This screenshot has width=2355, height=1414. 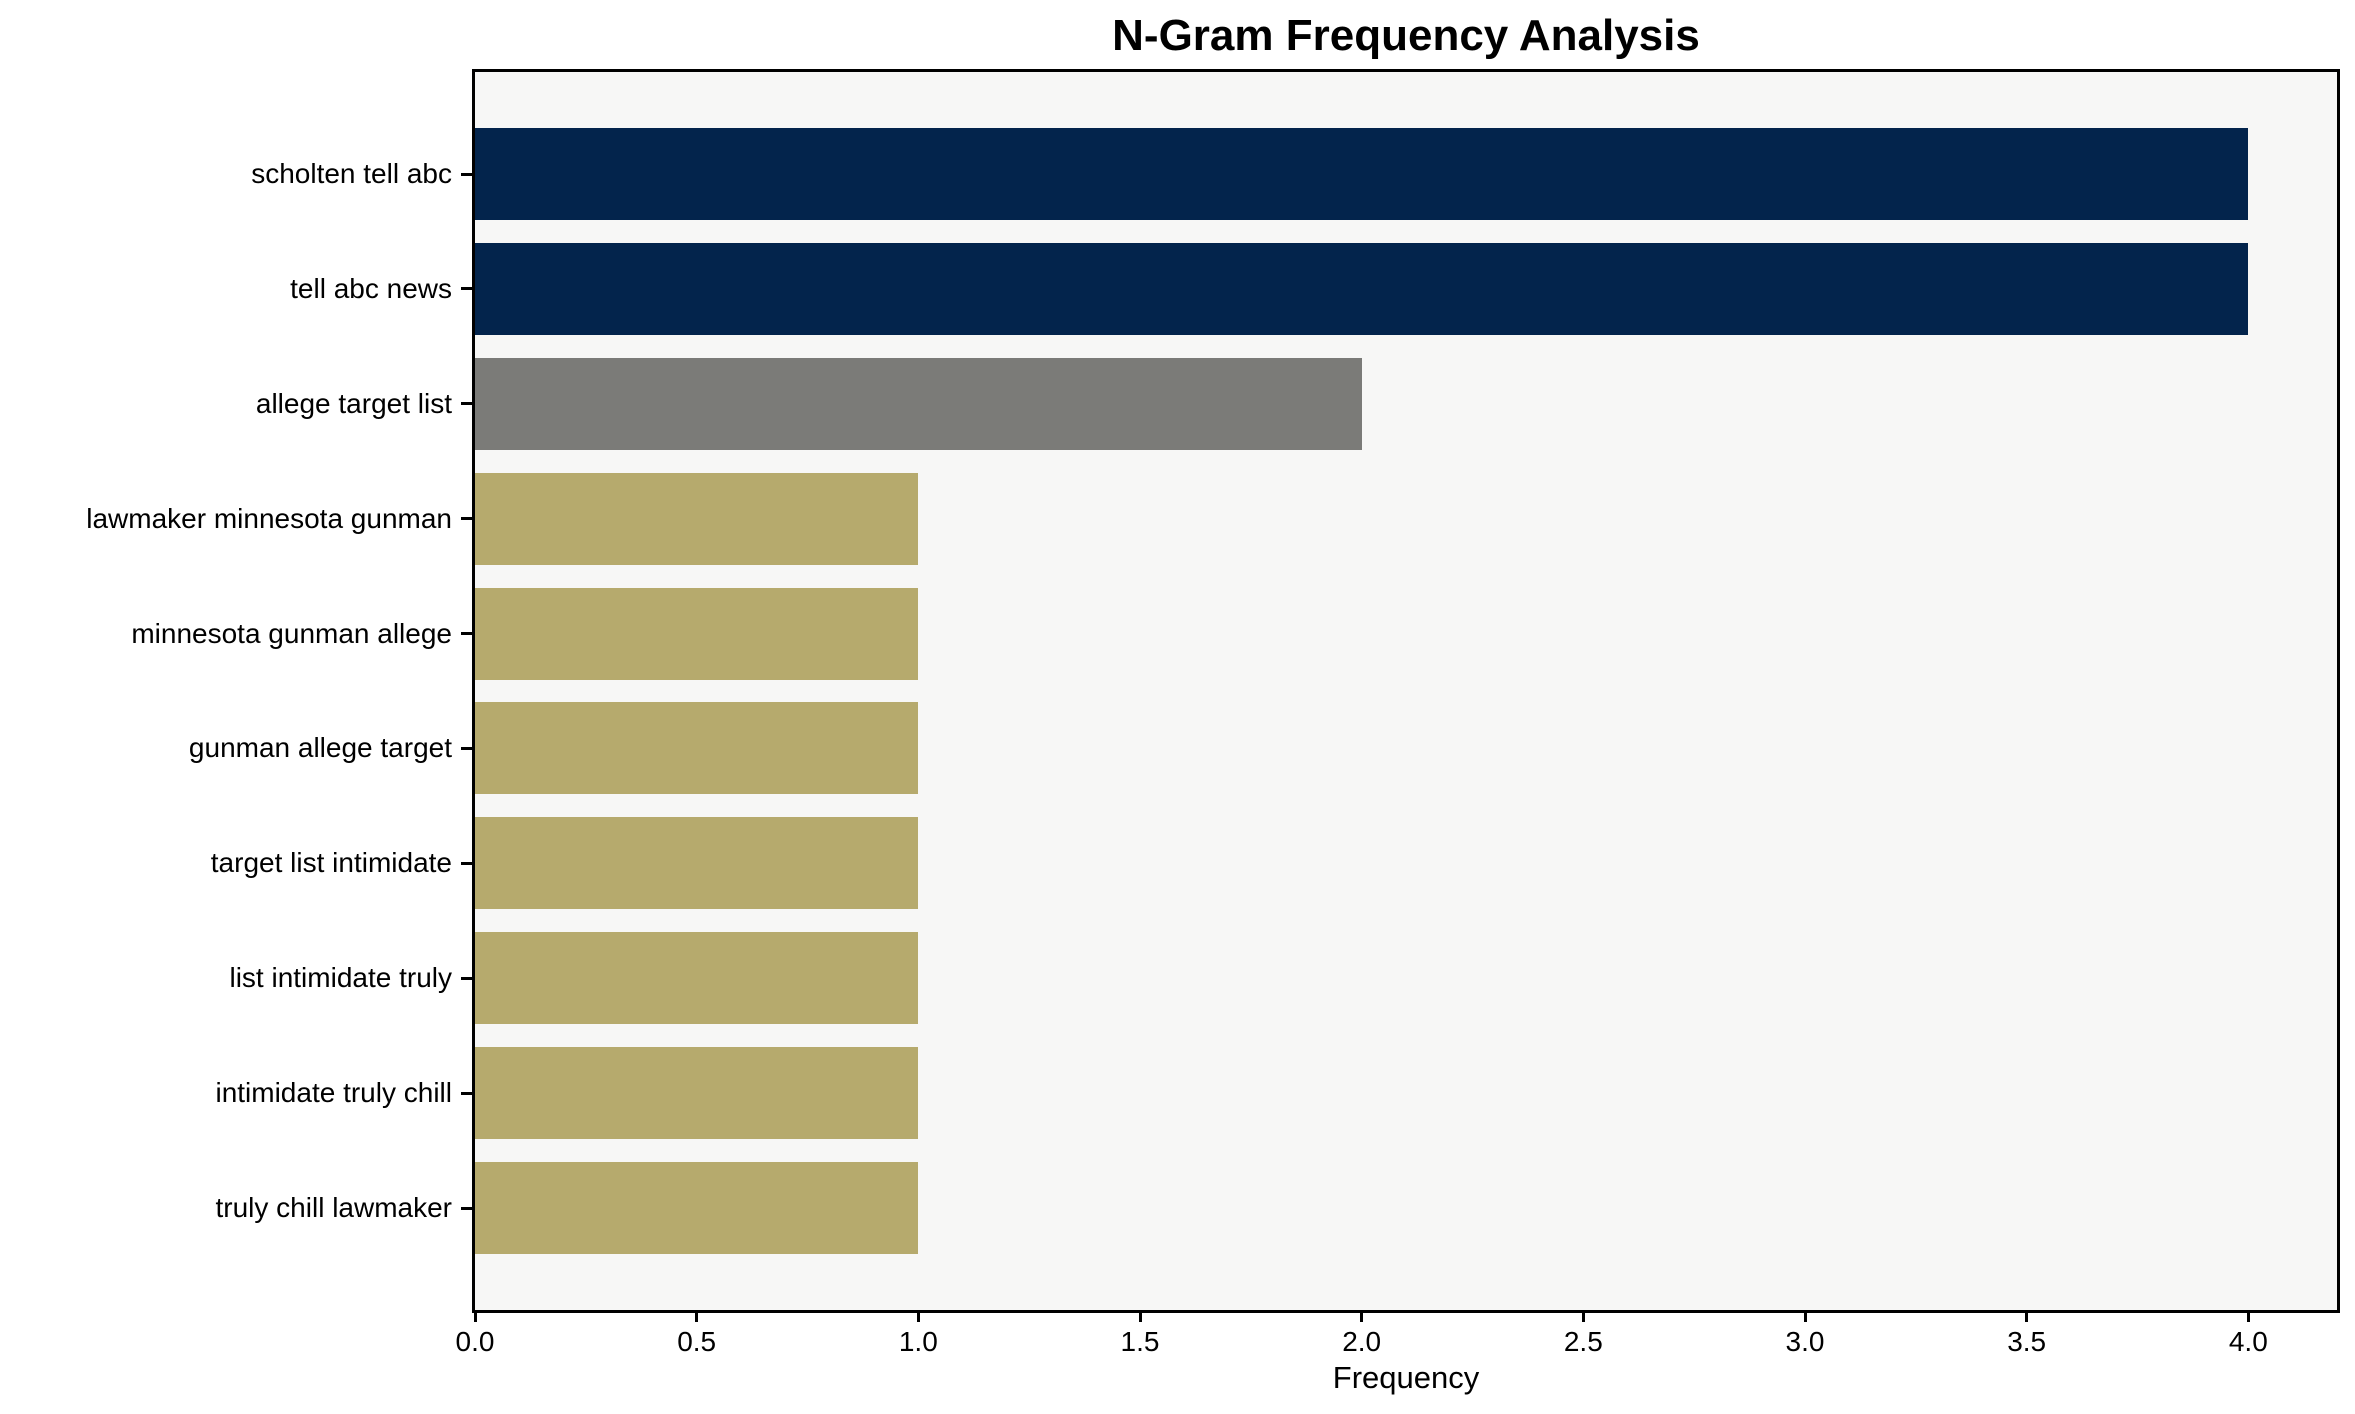 What do you see at coordinates (371, 288) in the screenshot?
I see `y-tick-label: tell abc news` at bounding box center [371, 288].